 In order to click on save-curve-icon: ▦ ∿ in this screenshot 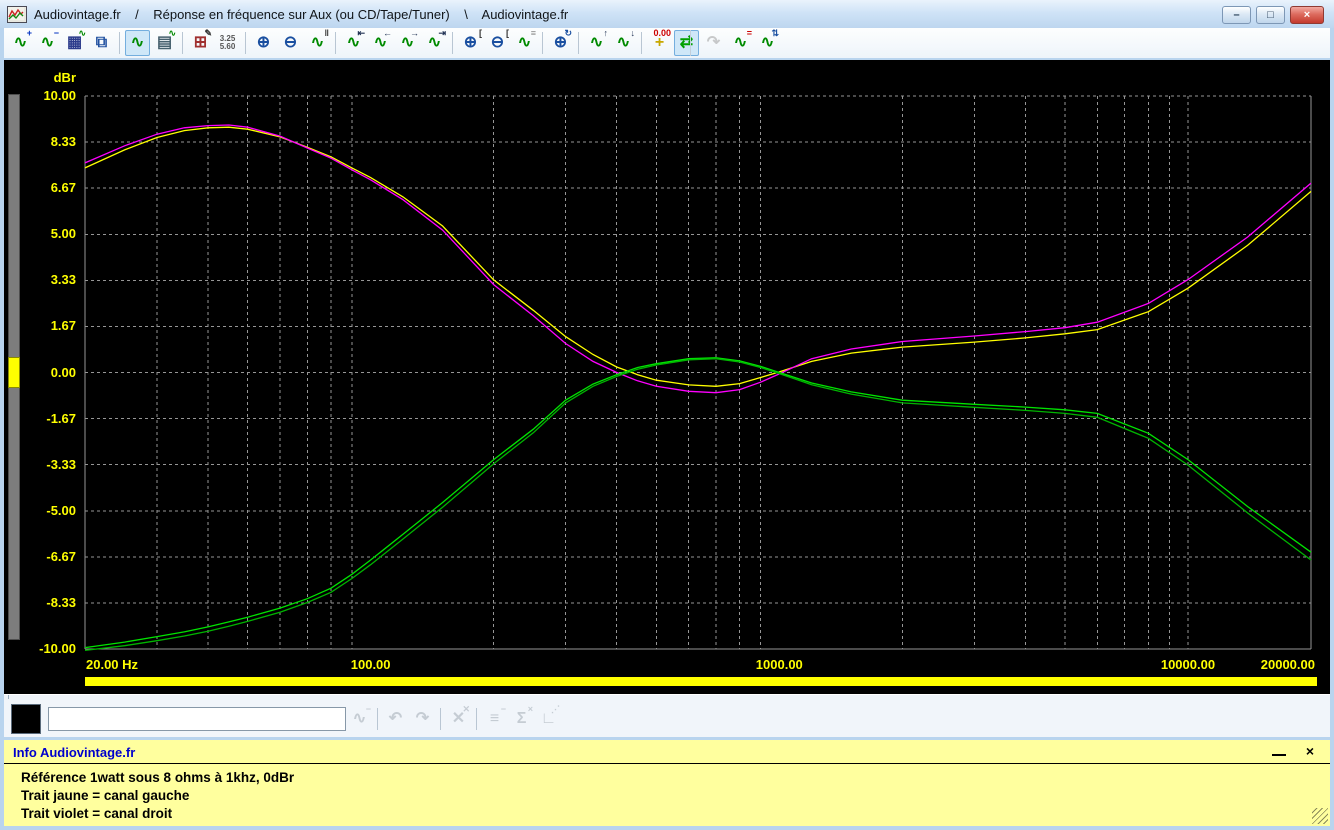, I will do `click(74, 42)`.